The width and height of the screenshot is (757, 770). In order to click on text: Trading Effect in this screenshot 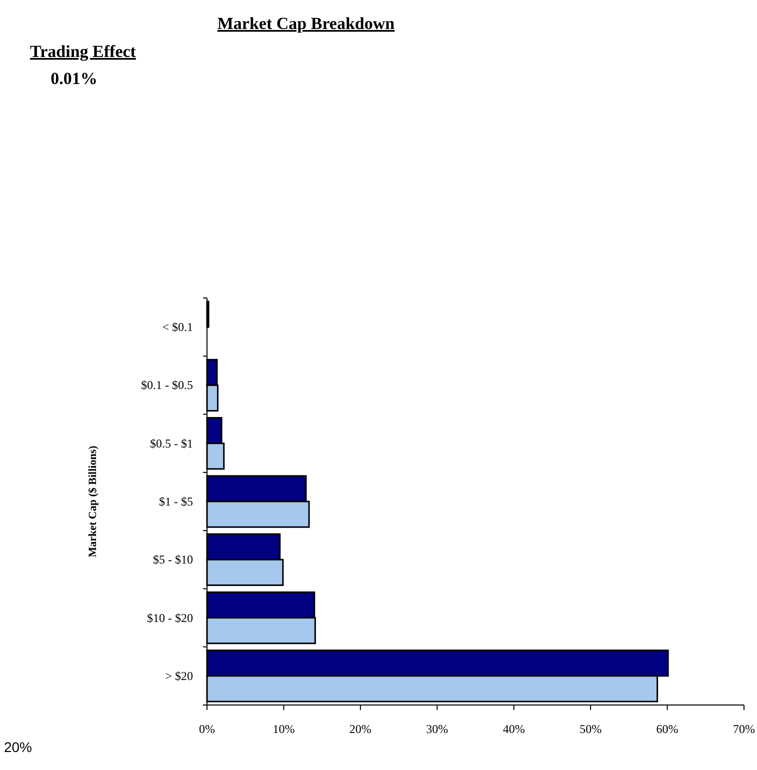, I will do `click(83, 51)`.